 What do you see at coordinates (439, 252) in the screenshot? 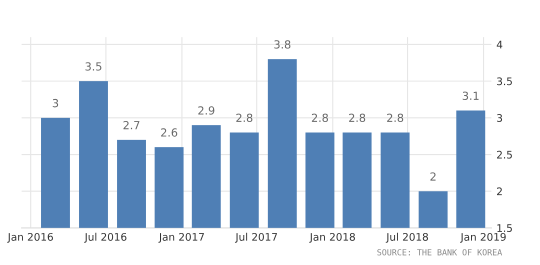
I see `source-note: SOURCE: THE BANK OF KOREA` at bounding box center [439, 252].